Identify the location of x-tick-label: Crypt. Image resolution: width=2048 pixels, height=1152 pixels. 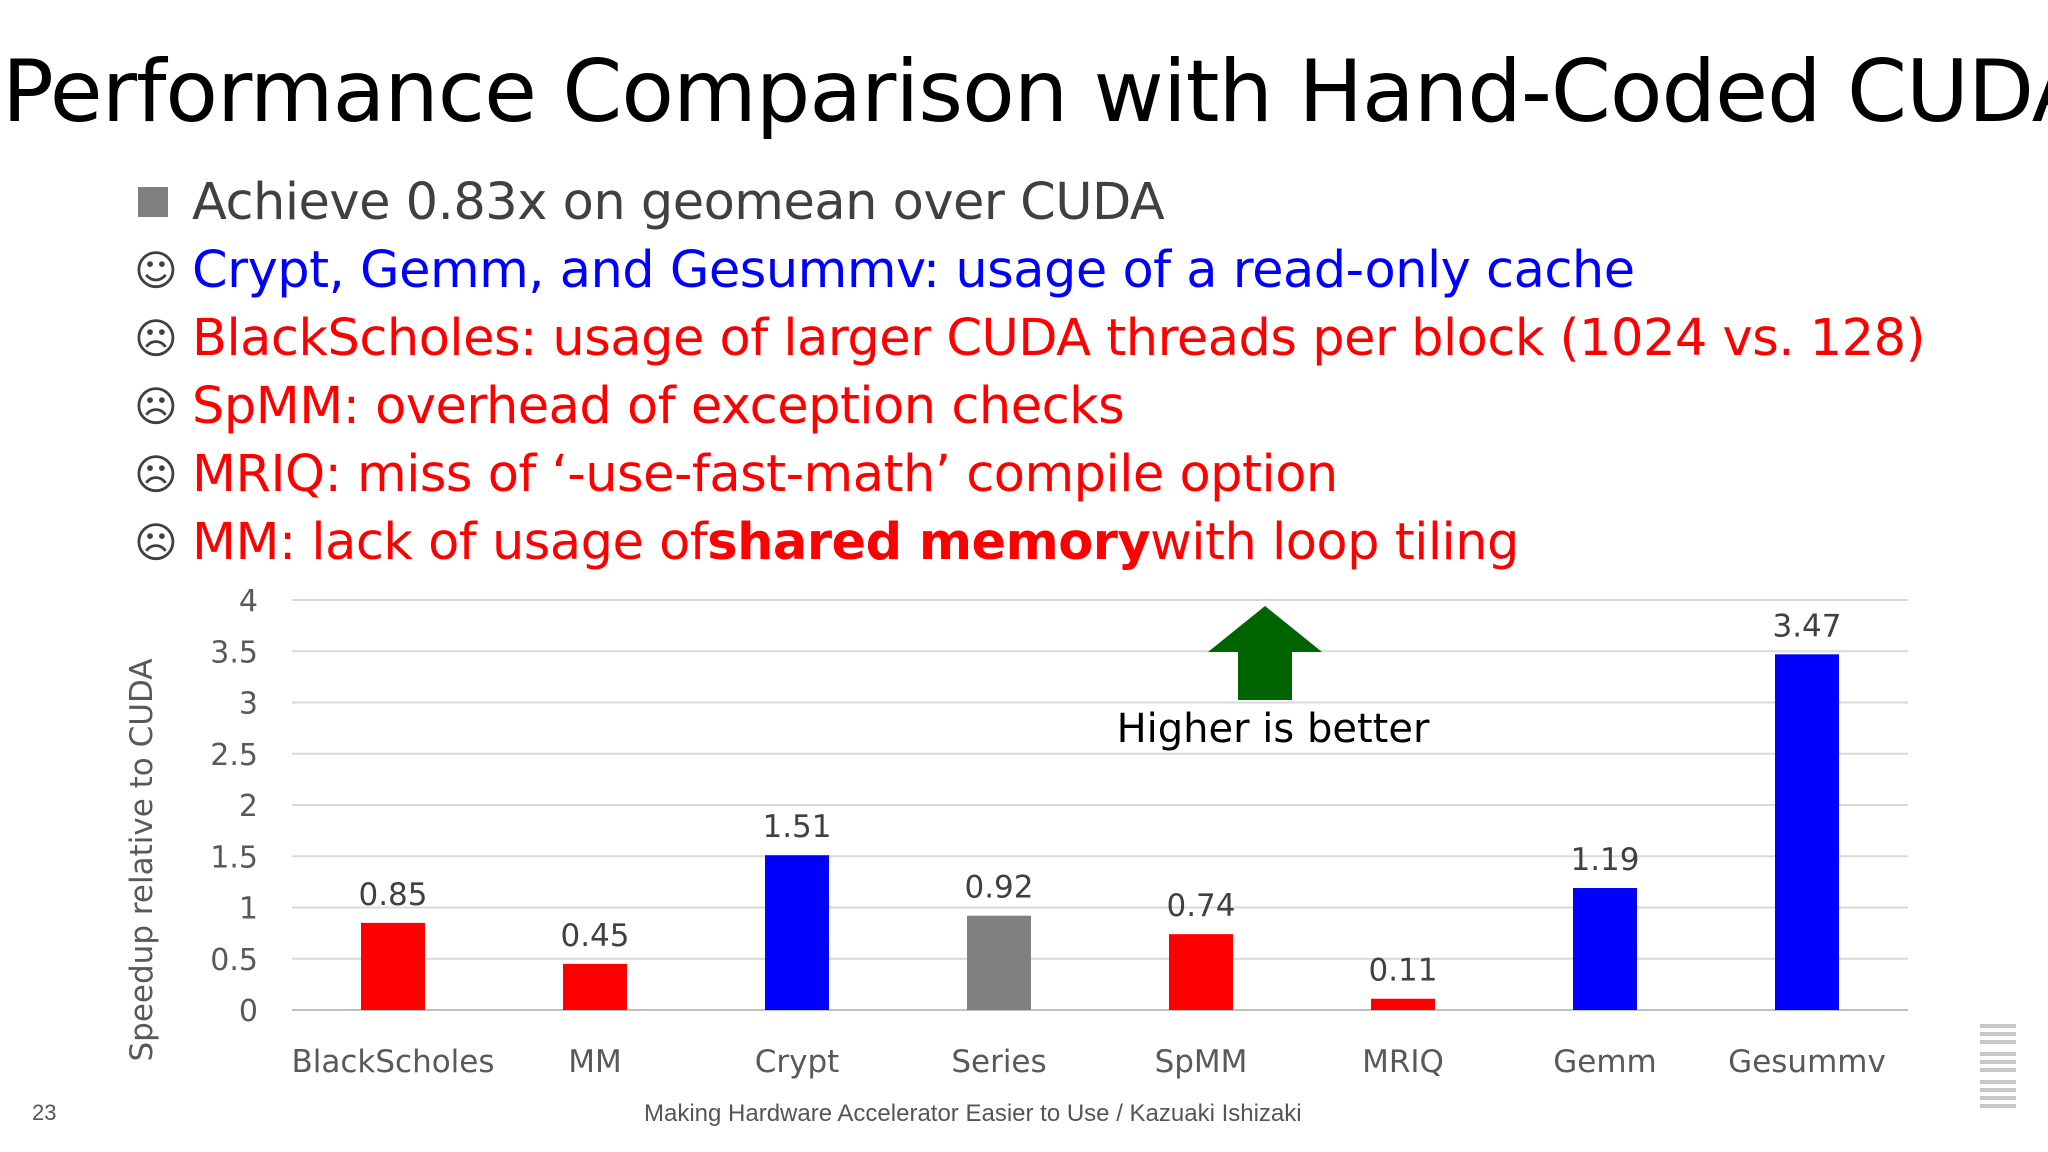
(797, 1062).